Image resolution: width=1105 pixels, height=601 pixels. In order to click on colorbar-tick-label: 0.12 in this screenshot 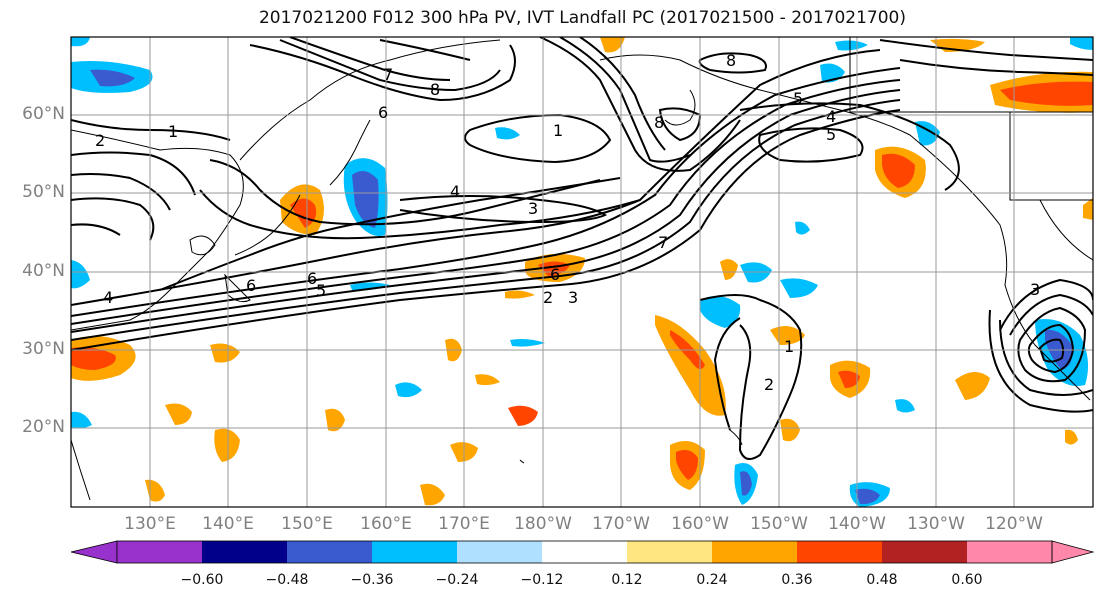, I will do `click(627, 580)`.